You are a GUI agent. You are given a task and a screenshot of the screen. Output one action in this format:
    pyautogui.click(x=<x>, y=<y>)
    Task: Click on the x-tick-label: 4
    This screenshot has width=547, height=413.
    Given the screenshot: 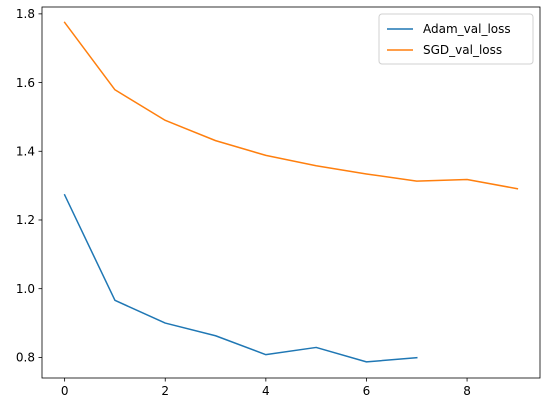 What is the action you would take?
    pyautogui.click(x=266, y=391)
    